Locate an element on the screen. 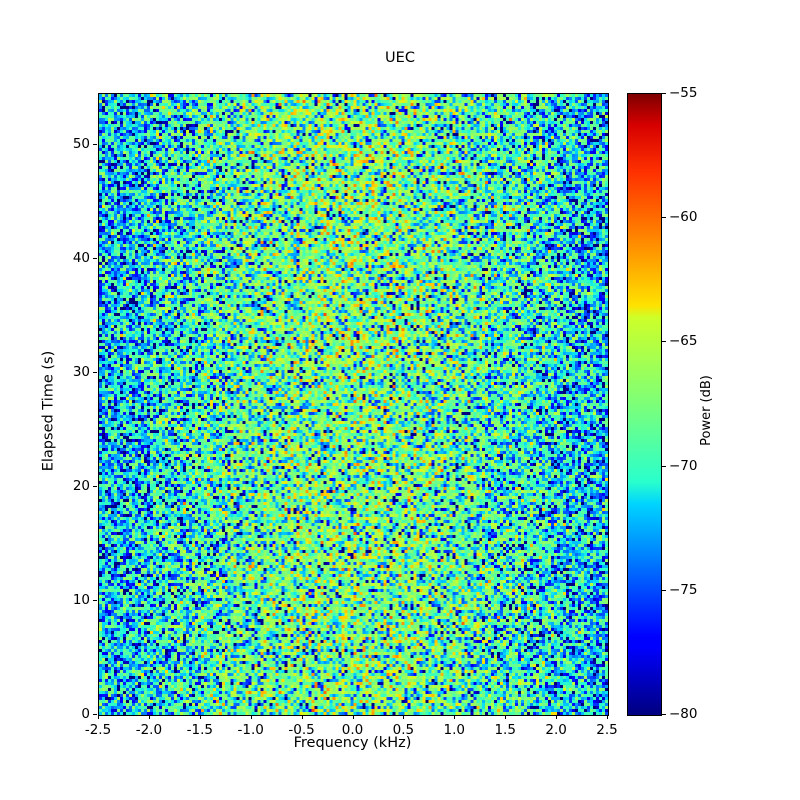 Image resolution: width=800 pixels, height=800 pixels. x-tick-label: 2.5 is located at coordinates (607, 730).